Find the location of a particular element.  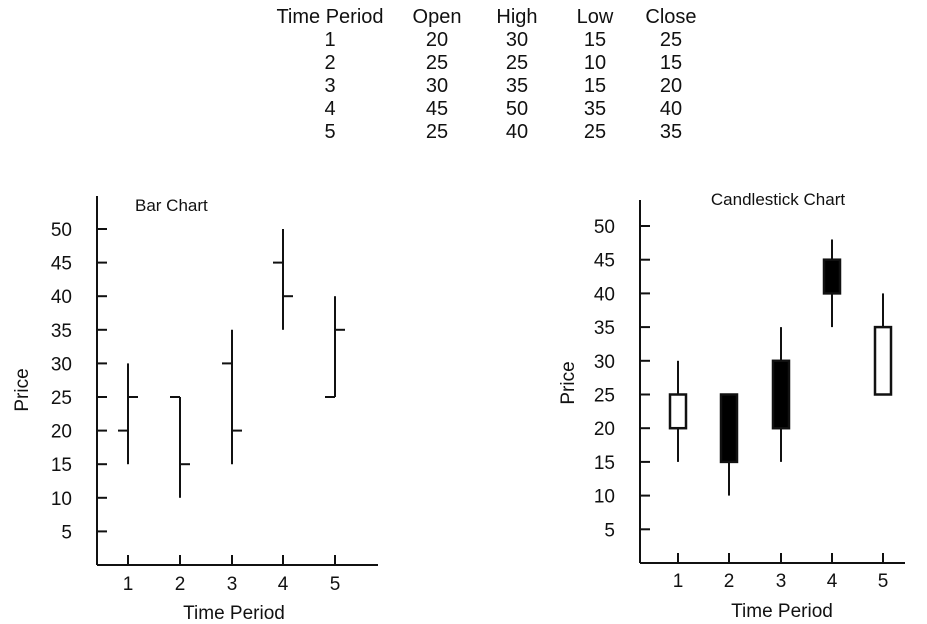

bar-chart-x-tick-label: 5 is located at coordinates (335, 584).